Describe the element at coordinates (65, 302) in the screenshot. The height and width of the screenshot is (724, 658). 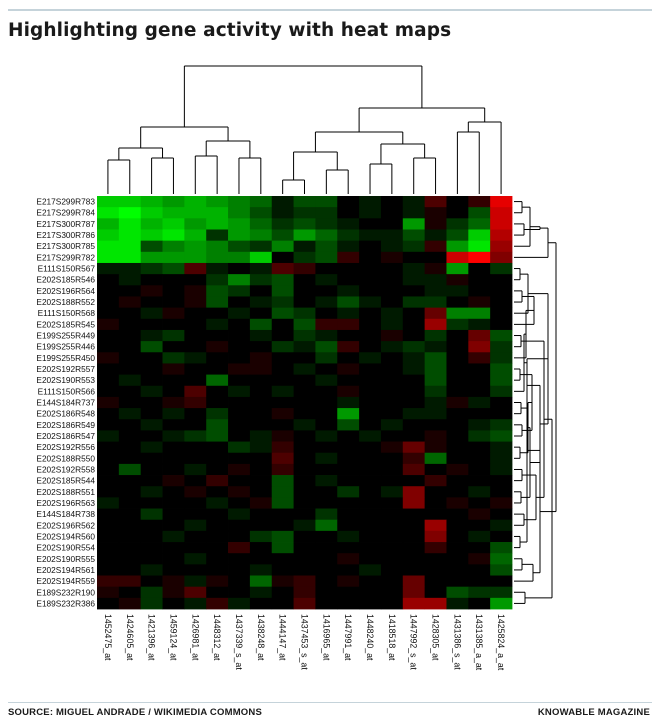
I see `row-label: E202S188R552` at that location.